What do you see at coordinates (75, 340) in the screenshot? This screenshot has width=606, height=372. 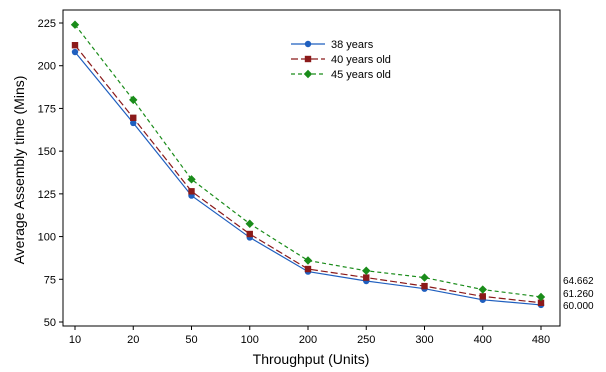 I see `x-tick-label: 10` at bounding box center [75, 340].